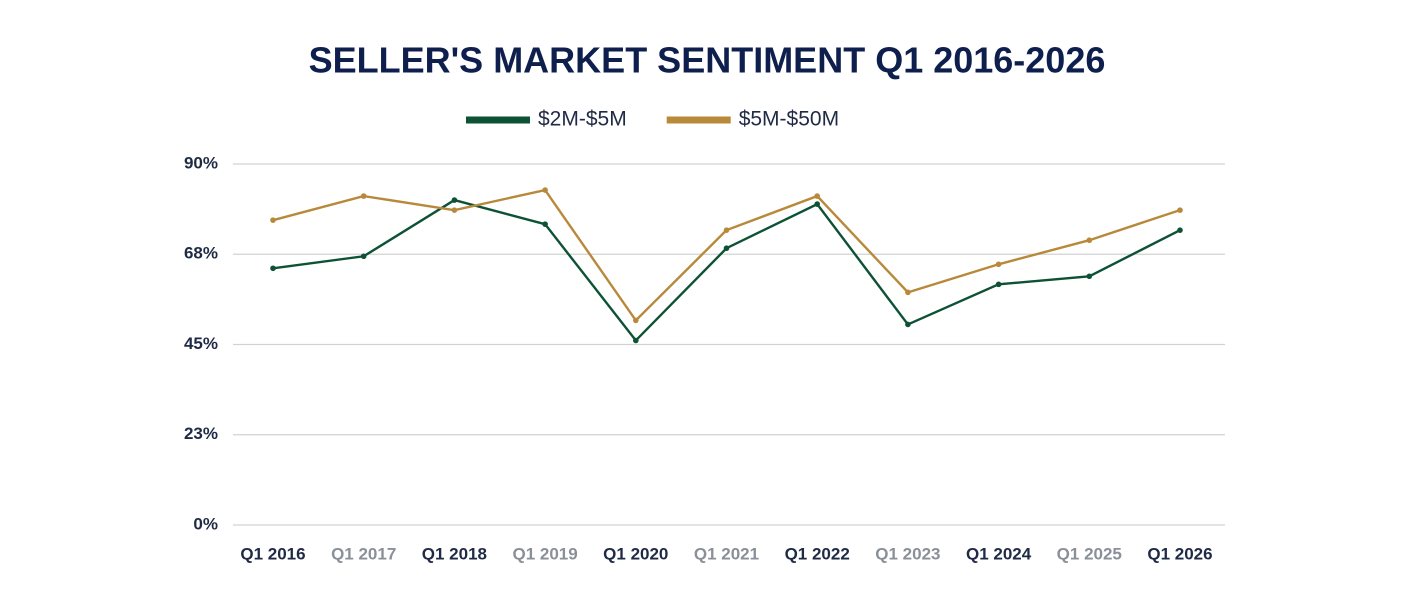  I want to click on legend-label: $2M-$5M, so click(582, 119).